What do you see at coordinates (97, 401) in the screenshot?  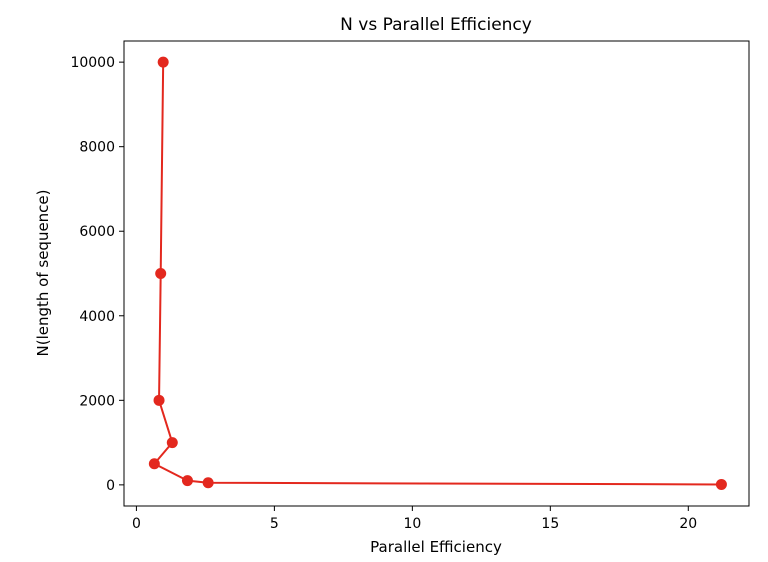 I see `y-tick-label: 2000` at bounding box center [97, 401].